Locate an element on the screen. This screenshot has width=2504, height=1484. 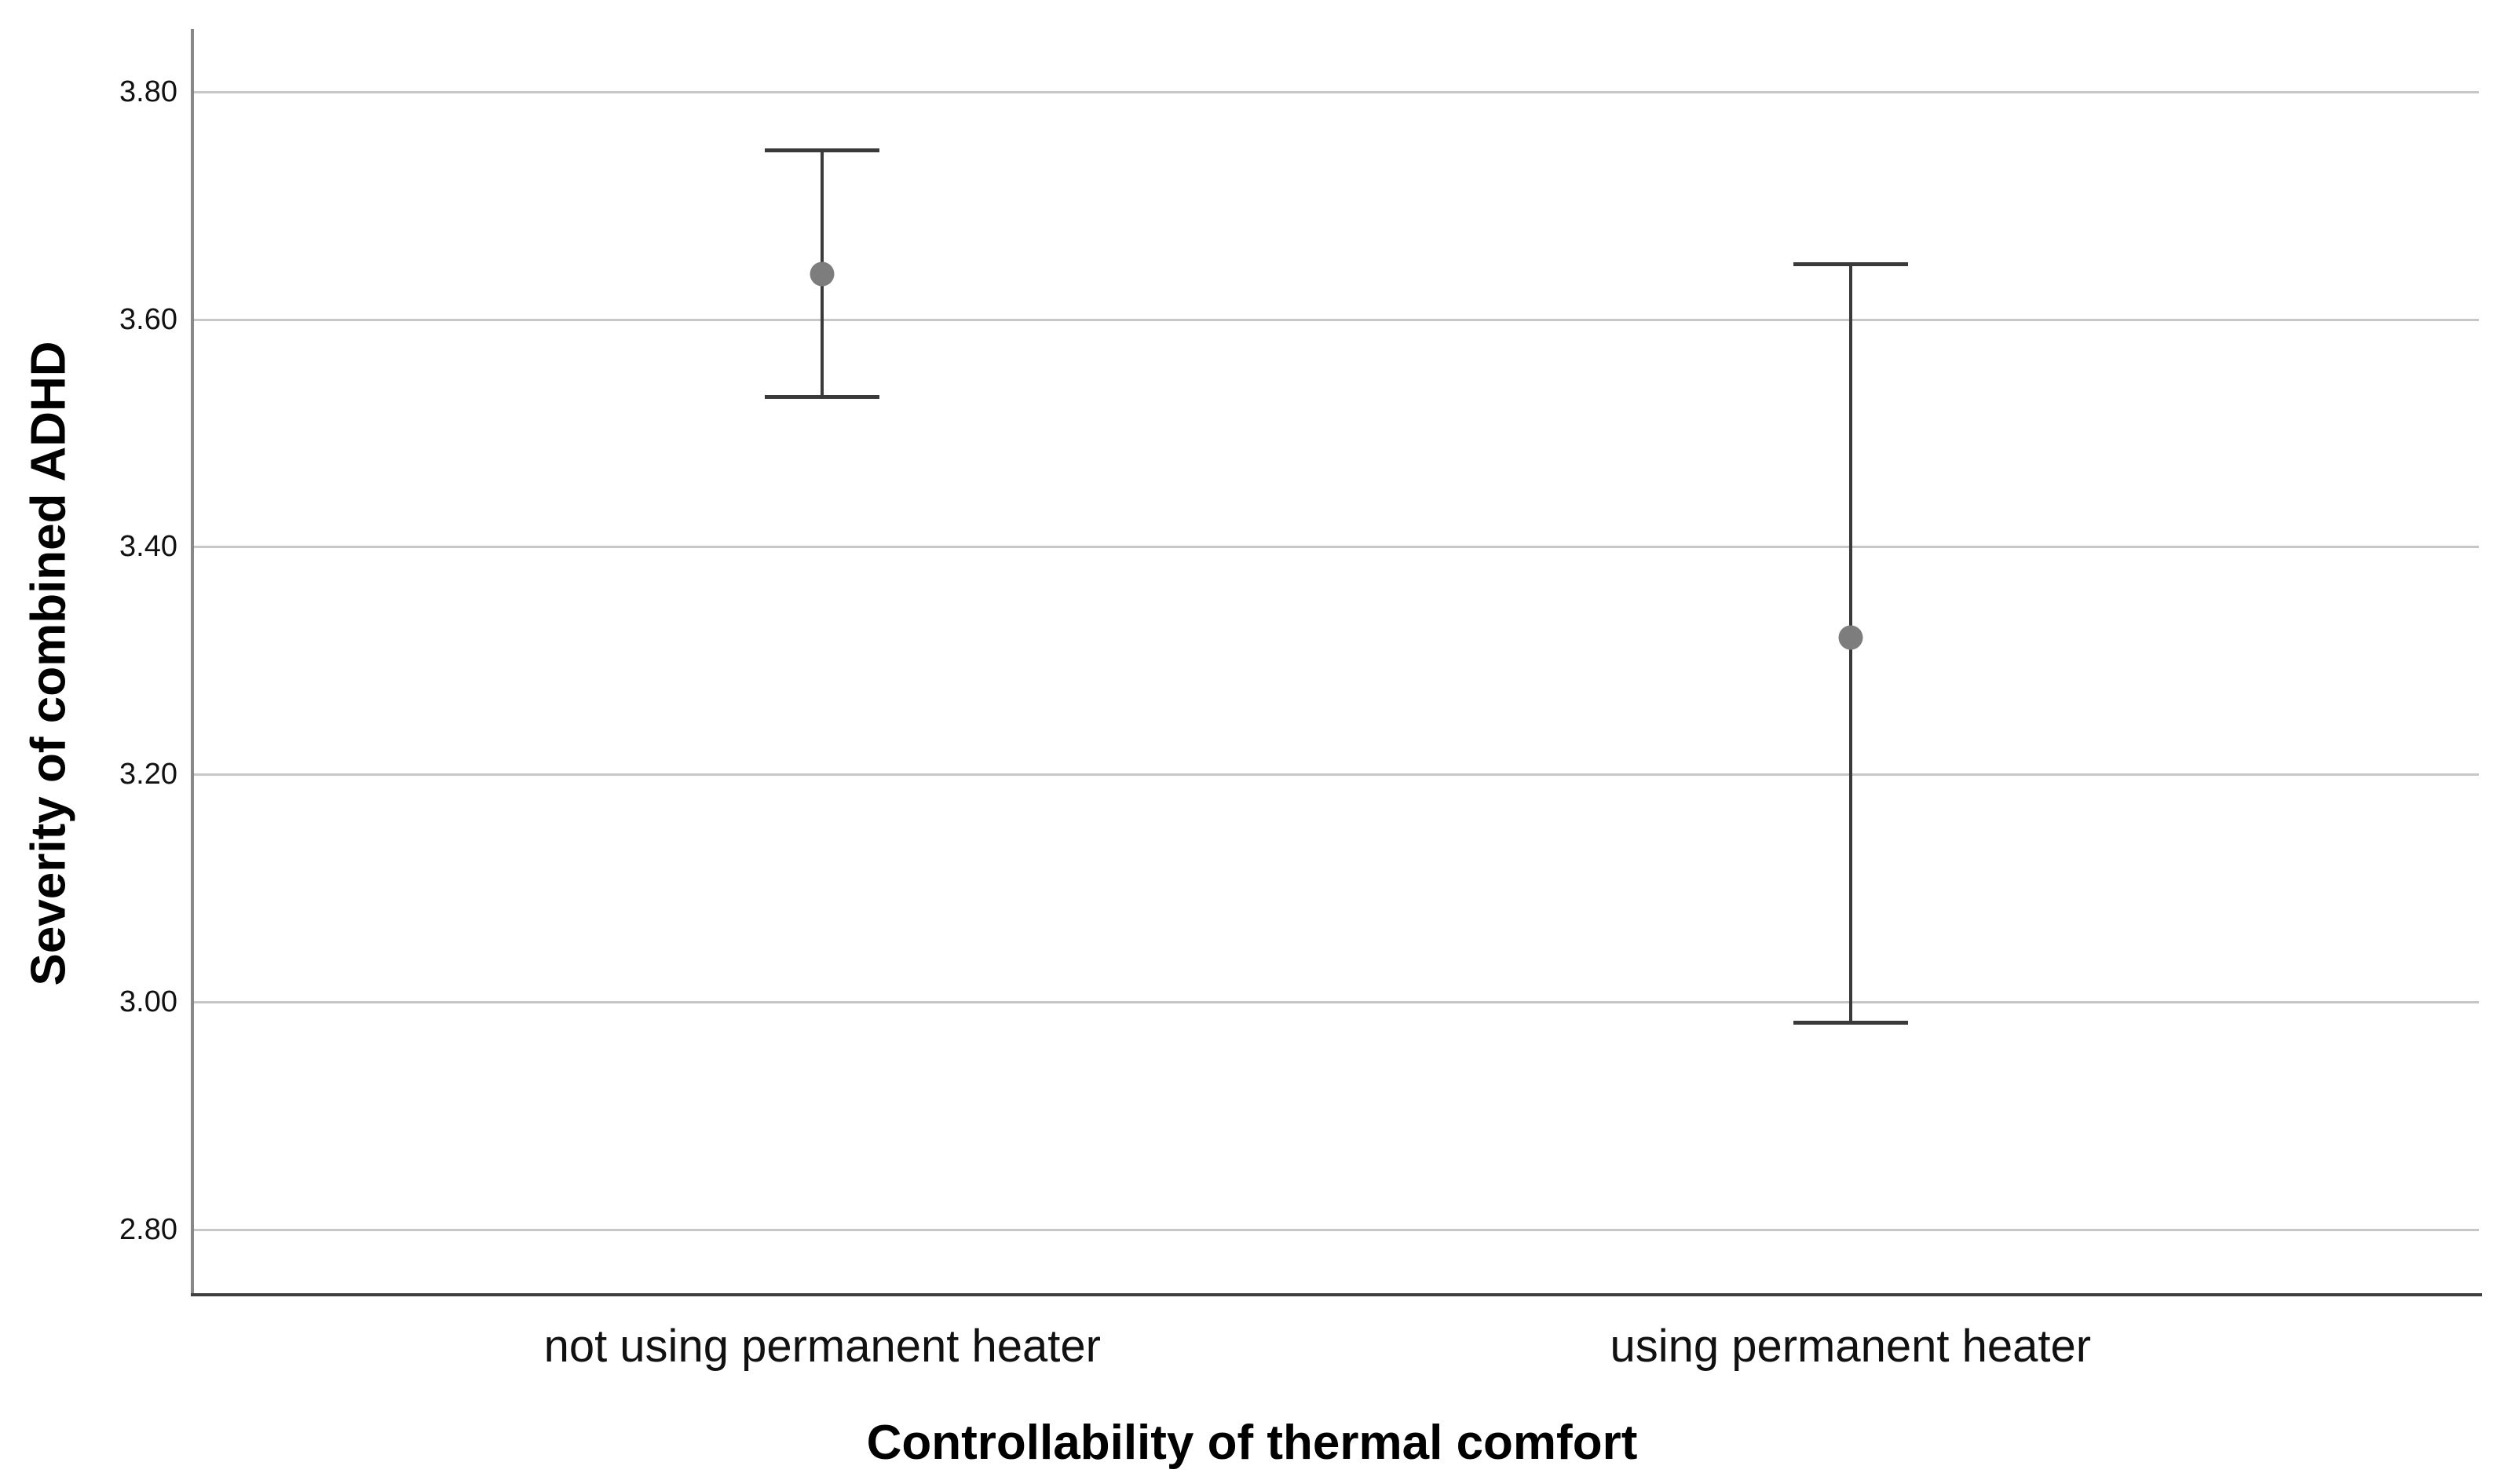
y-tick-label: 3.00 is located at coordinates (148, 1002).